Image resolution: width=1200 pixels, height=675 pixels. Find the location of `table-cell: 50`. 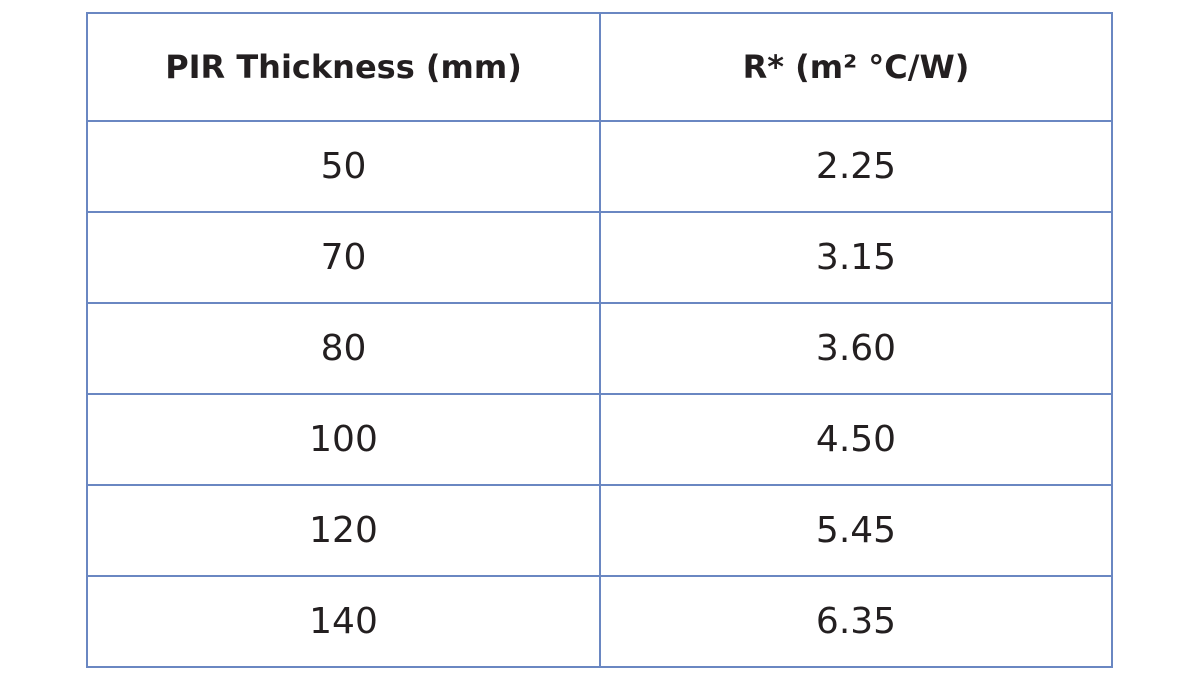

table-cell: 50 is located at coordinates (343, 166).